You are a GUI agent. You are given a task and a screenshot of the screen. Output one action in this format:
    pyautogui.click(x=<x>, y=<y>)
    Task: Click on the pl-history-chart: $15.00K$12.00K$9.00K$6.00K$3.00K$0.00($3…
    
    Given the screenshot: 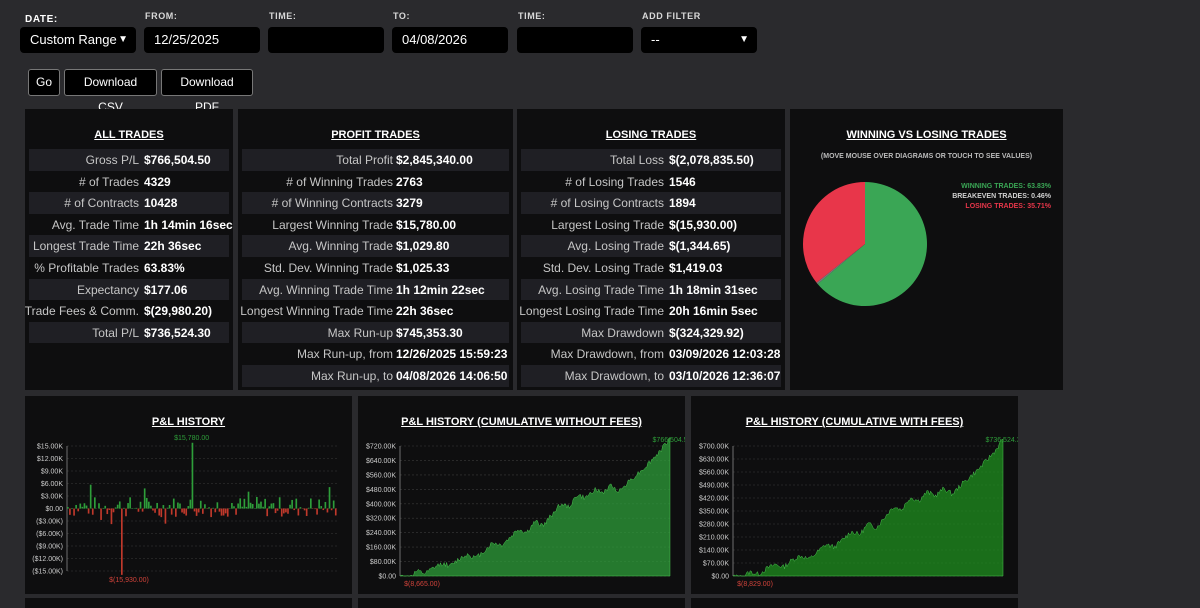 What is the action you would take?
    pyautogui.click(x=188, y=508)
    